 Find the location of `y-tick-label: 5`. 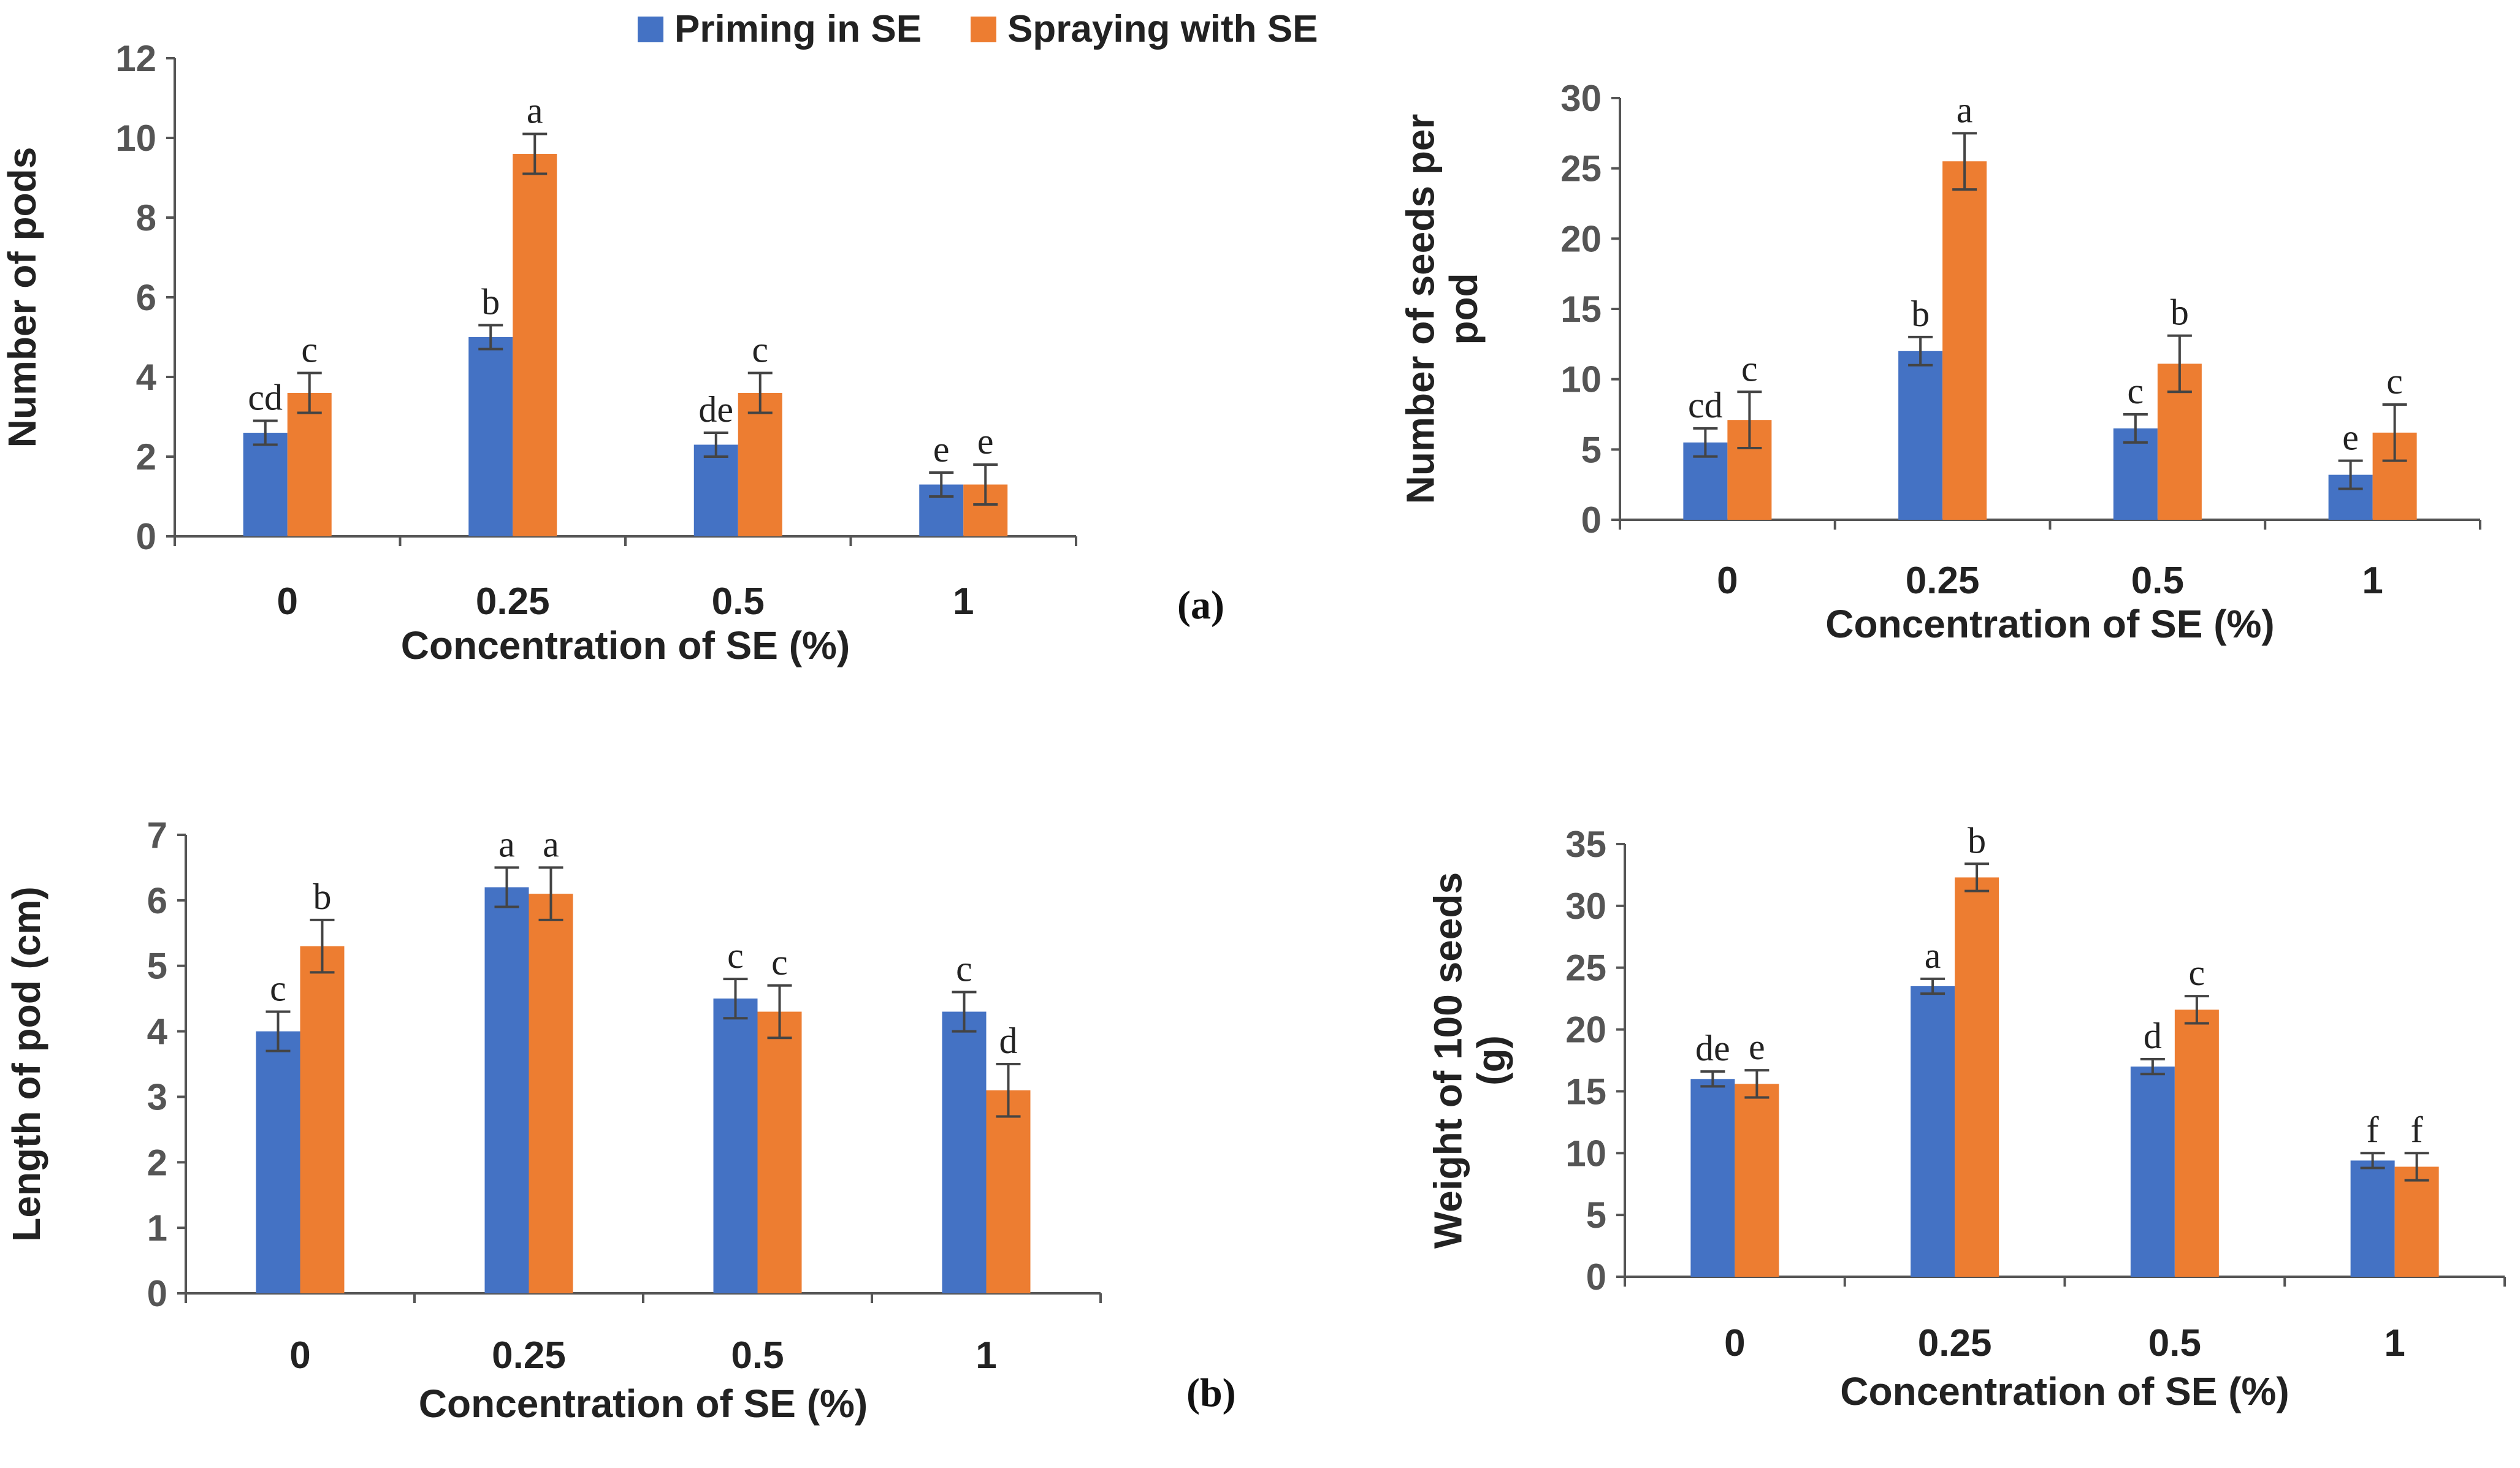

y-tick-label: 5 is located at coordinates (1596, 1215).